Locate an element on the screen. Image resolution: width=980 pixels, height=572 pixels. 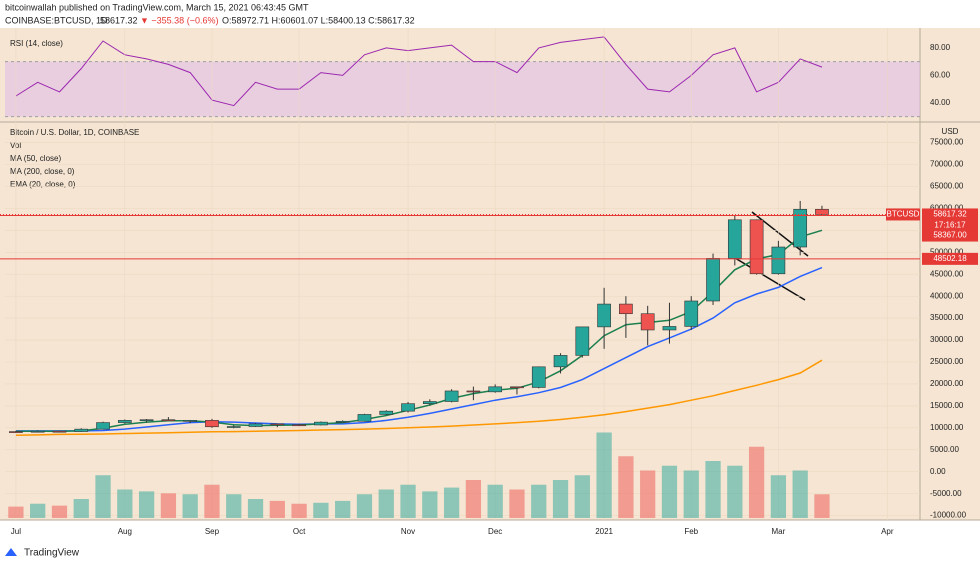
symbol-box is located at coordinates (903, 214).